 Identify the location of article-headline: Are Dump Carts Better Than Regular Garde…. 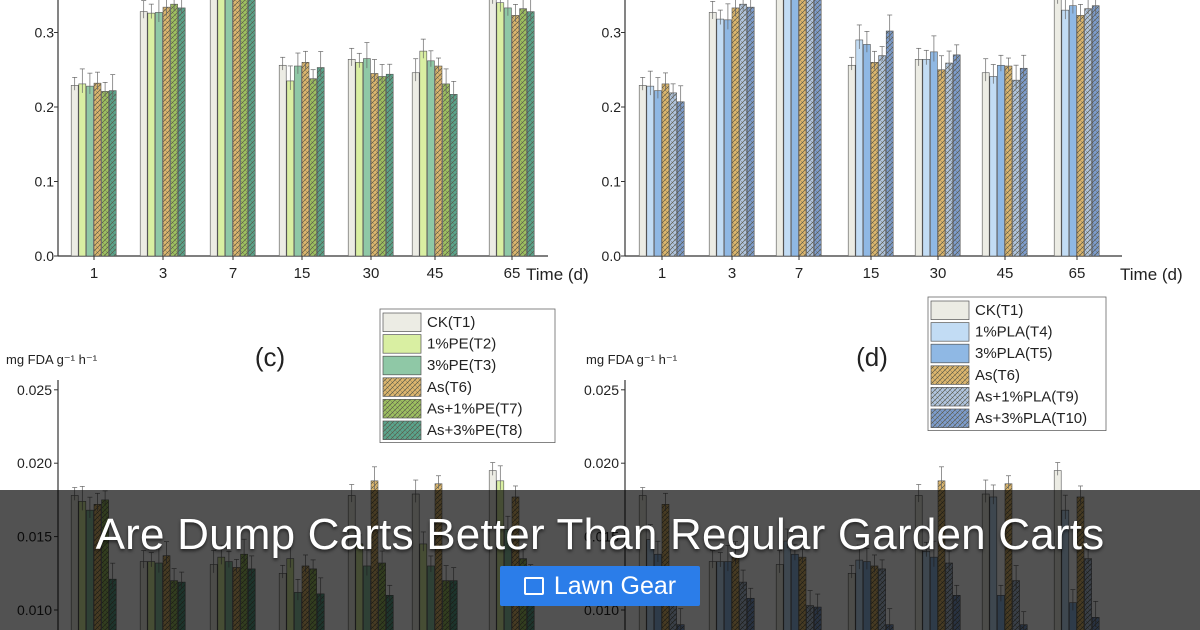
(600, 534).